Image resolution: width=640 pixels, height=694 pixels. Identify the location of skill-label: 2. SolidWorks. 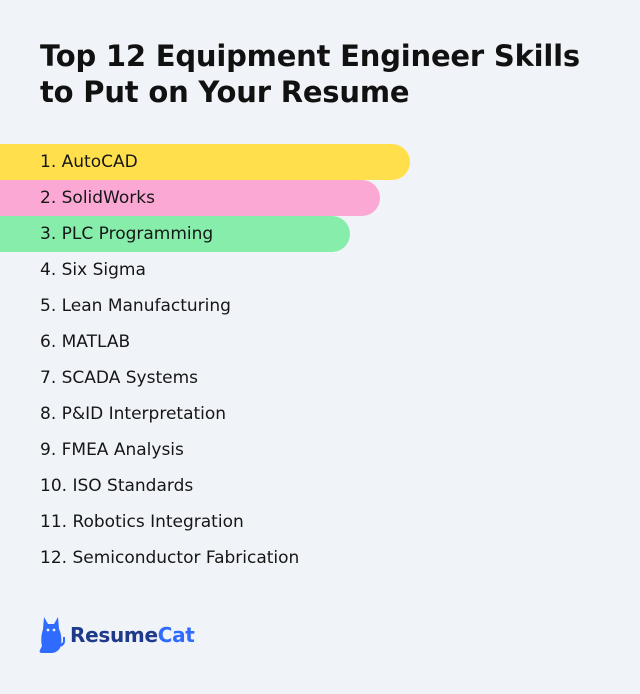
(97, 198).